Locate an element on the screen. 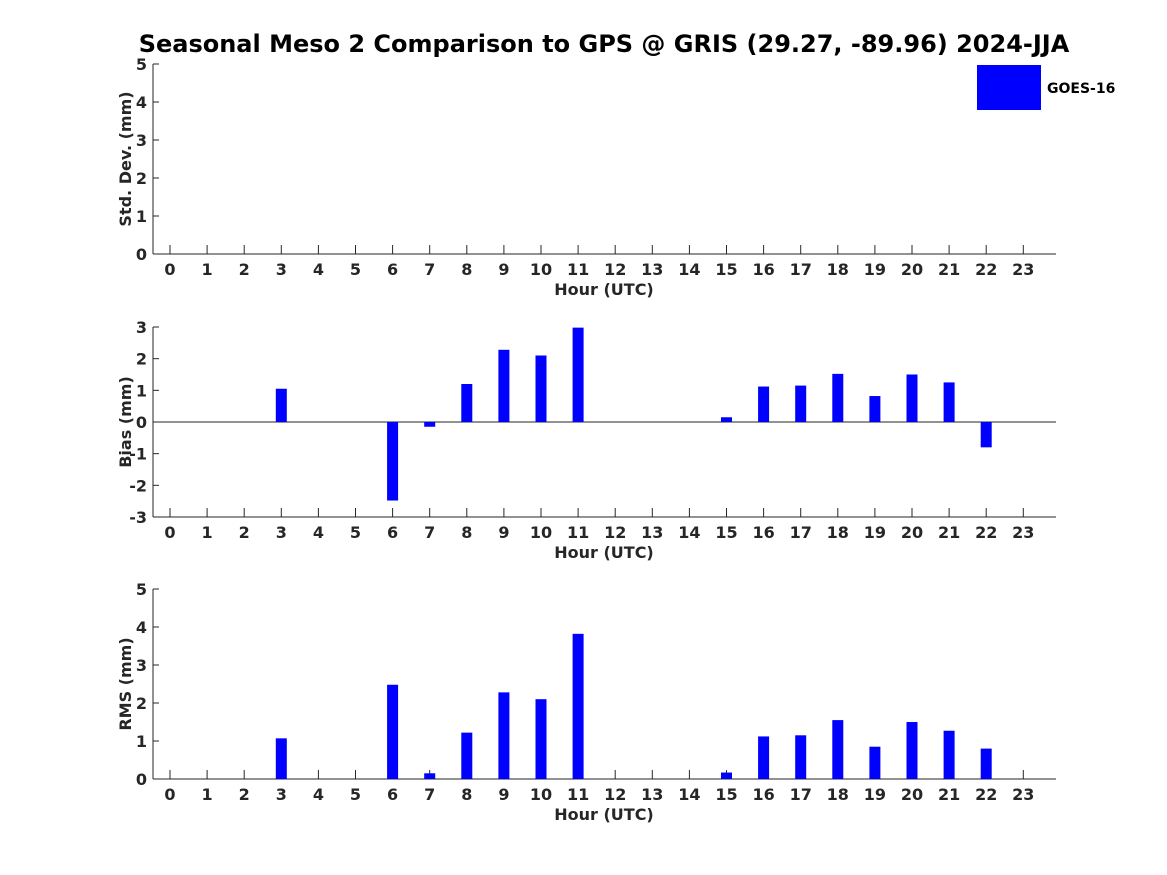 This screenshot has height=875, width=1167. y-tick-label: 4 is located at coordinates (141, 102).